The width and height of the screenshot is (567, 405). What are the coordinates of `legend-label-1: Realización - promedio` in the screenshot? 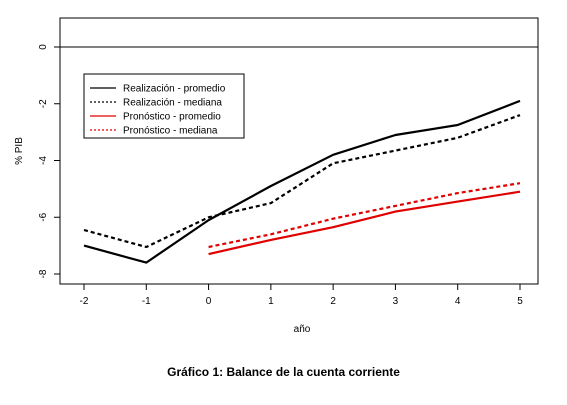 It's located at (174, 89).